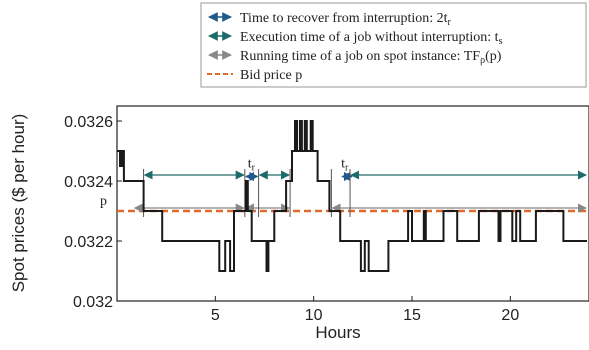 This screenshot has width=589, height=350. I want to click on legend-entry-label: Time to recover from interruption: 2tr, so click(346, 19).